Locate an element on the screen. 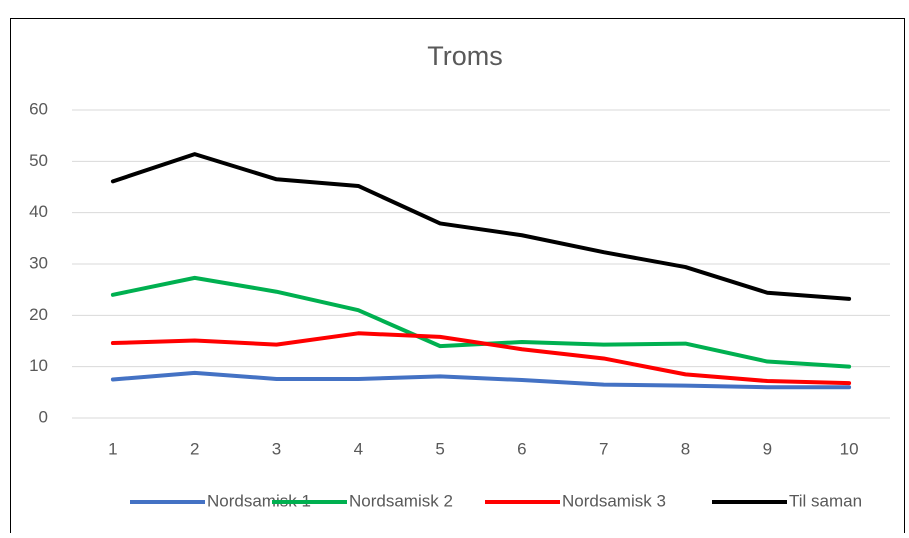  y-tick-label: 60 is located at coordinates (38, 108).